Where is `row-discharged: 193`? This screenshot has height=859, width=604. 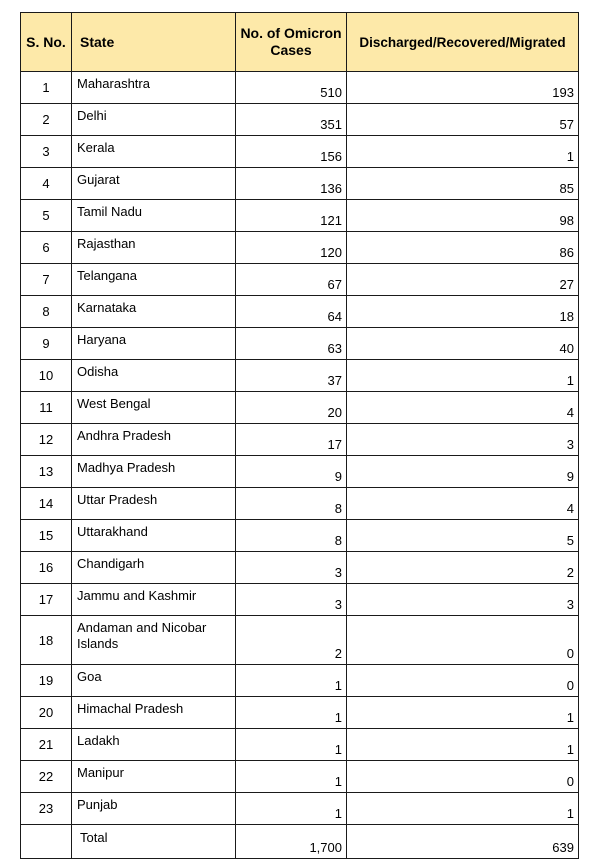 row-discharged: 193 is located at coordinates (462, 87).